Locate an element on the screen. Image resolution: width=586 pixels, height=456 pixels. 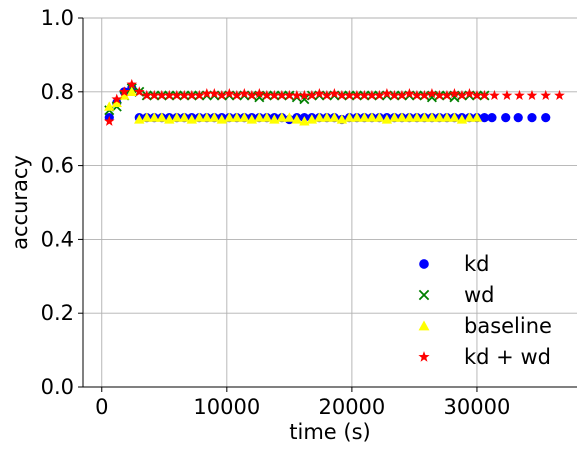
y-tick-label: 0.8 is located at coordinates (57, 92).